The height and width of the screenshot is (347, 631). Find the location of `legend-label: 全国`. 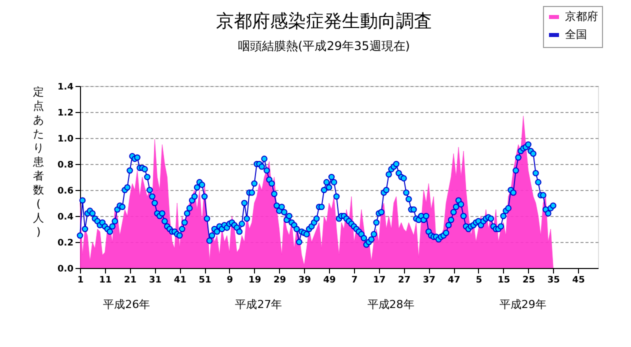

legend-label: 全国 is located at coordinates (576, 34).